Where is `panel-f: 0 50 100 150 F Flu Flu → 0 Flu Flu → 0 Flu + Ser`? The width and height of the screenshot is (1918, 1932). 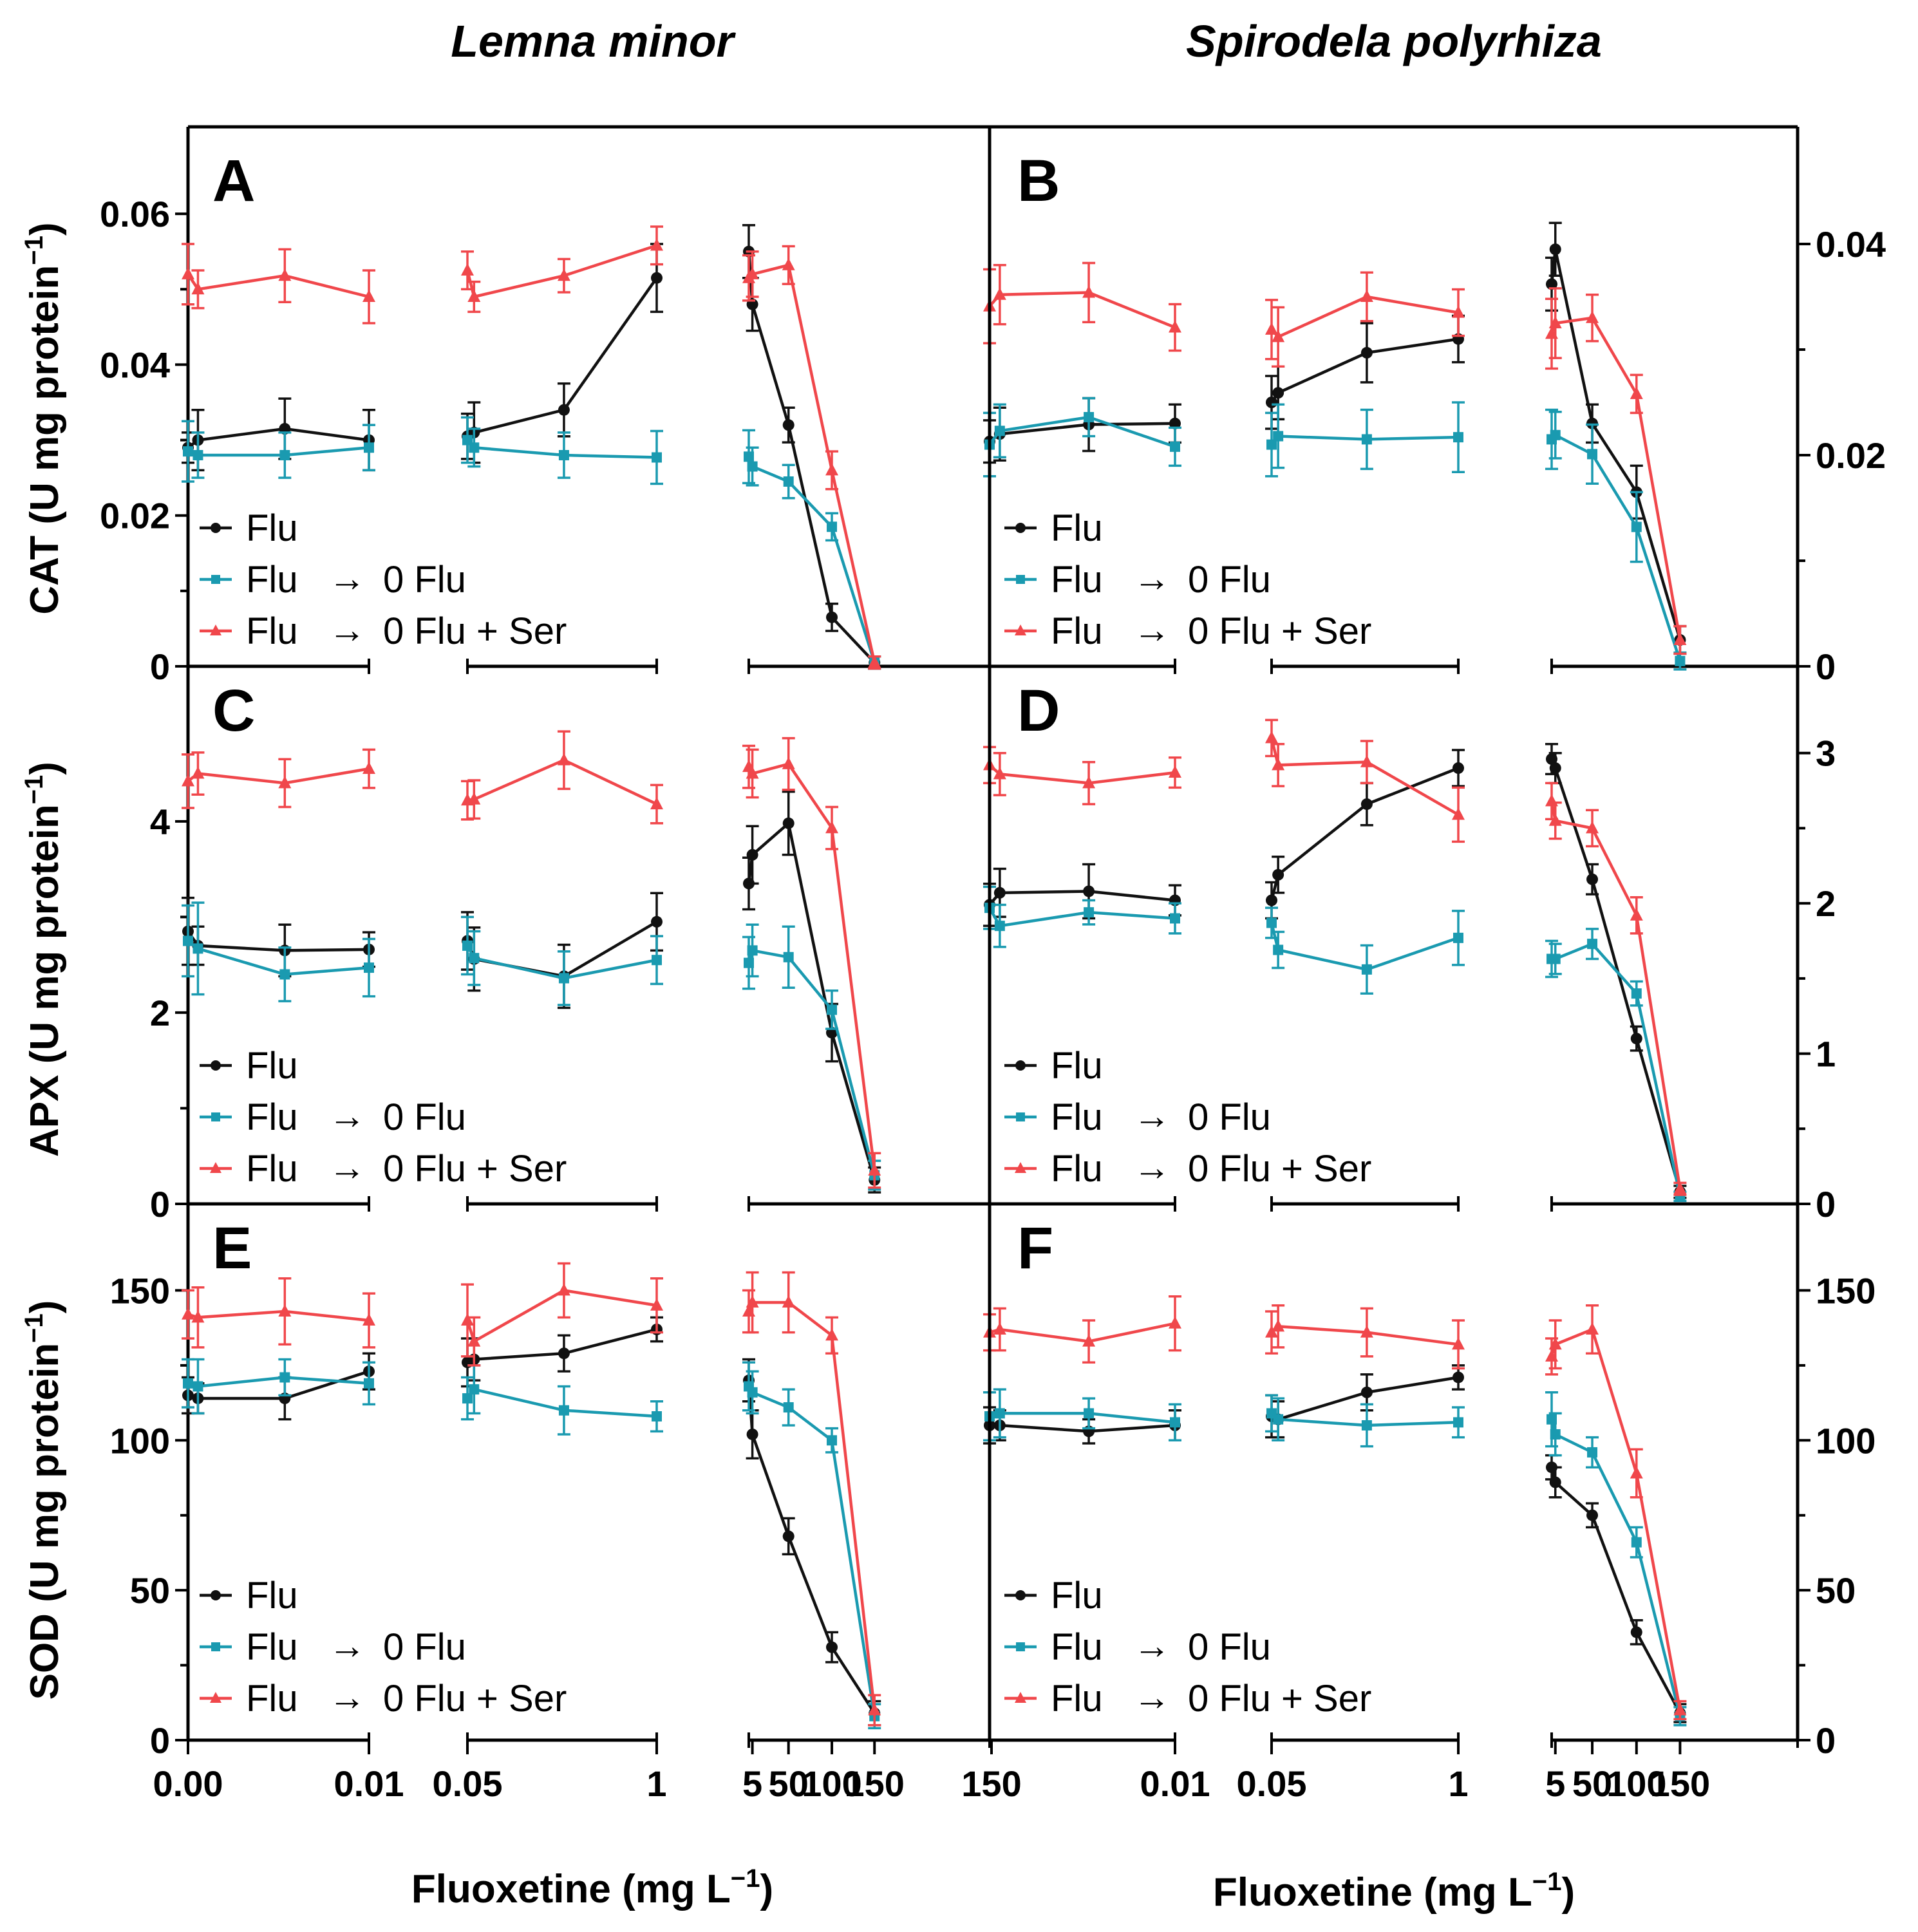
panel-f: 0 50 100 150 F Flu Flu → 0 Flu Flu → 0 Flu + Ser is located at coordinates (1430, 1483).